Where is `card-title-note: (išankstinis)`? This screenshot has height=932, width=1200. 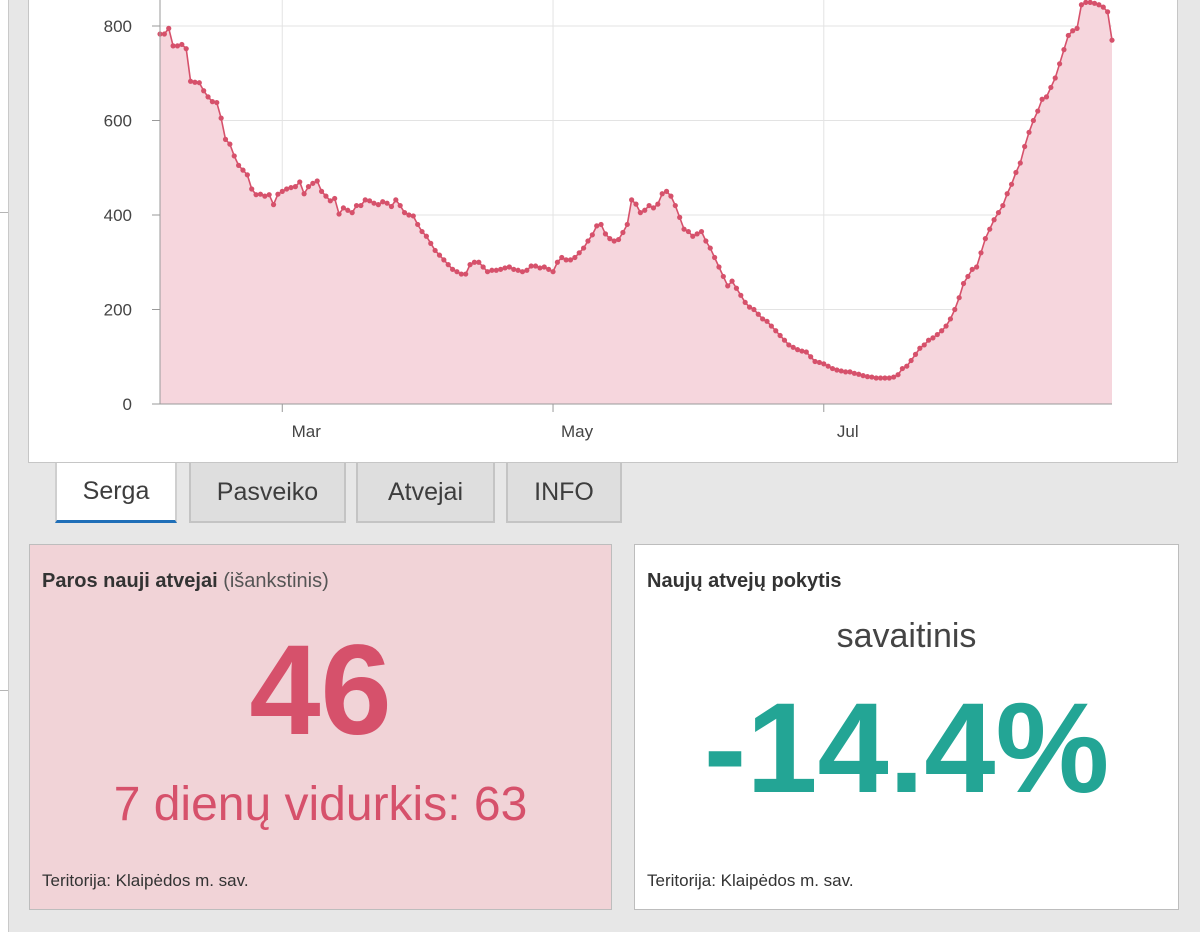
card-title-note: (išankstinis) is located at coordinates (276, 581).